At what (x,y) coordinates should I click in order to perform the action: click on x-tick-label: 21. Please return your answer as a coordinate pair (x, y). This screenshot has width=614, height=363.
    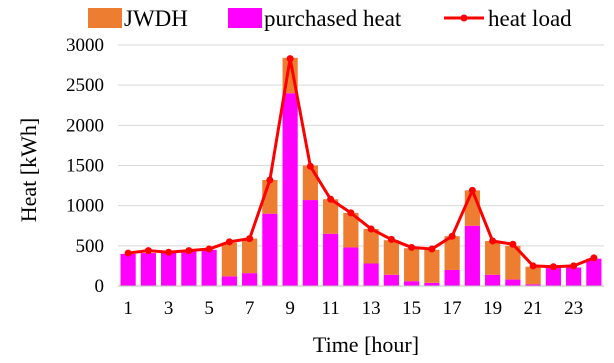
    Looking at the image, I should click on (533, 308).